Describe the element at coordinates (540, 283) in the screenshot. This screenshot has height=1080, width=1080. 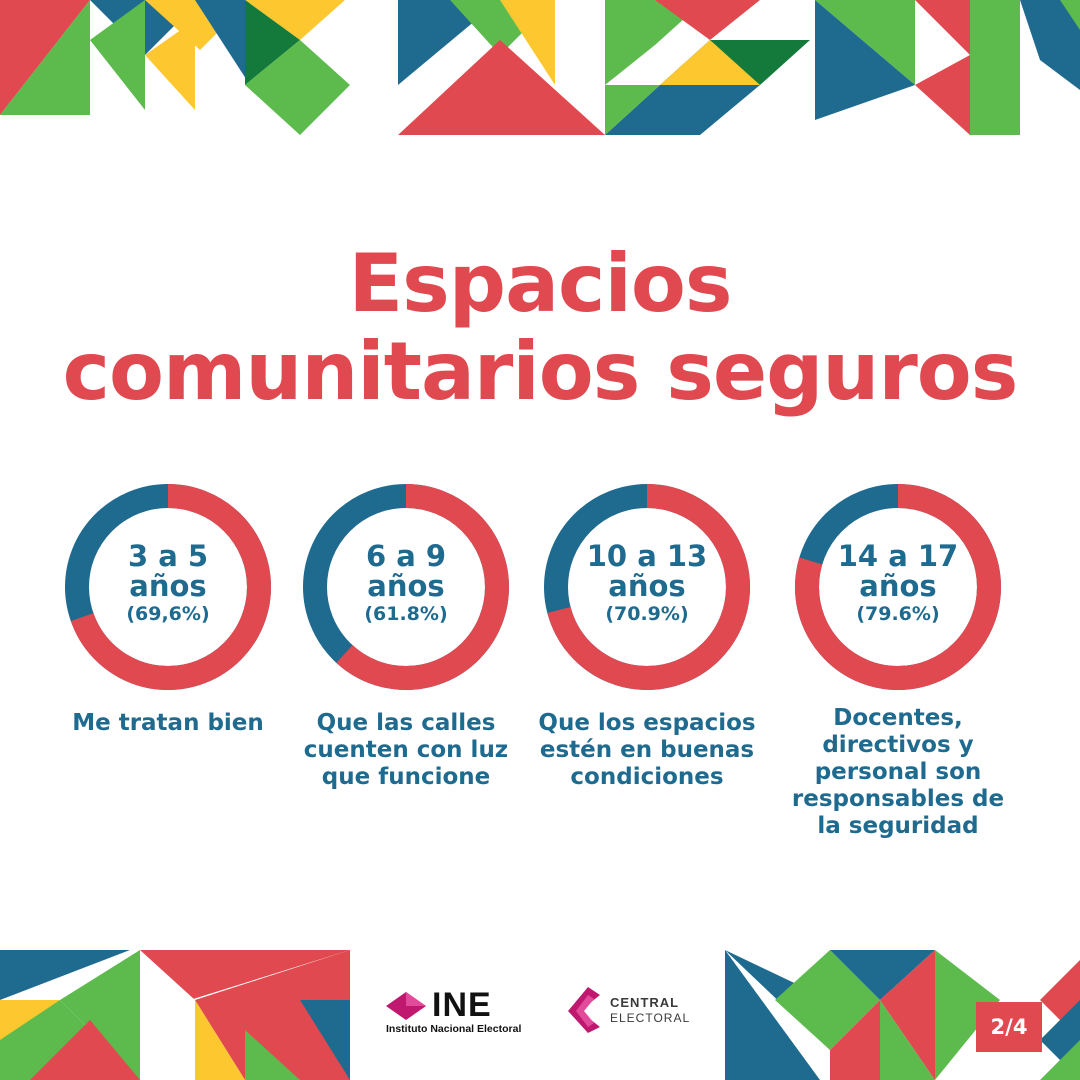
I see `title-line-1: Espacios` at that location.